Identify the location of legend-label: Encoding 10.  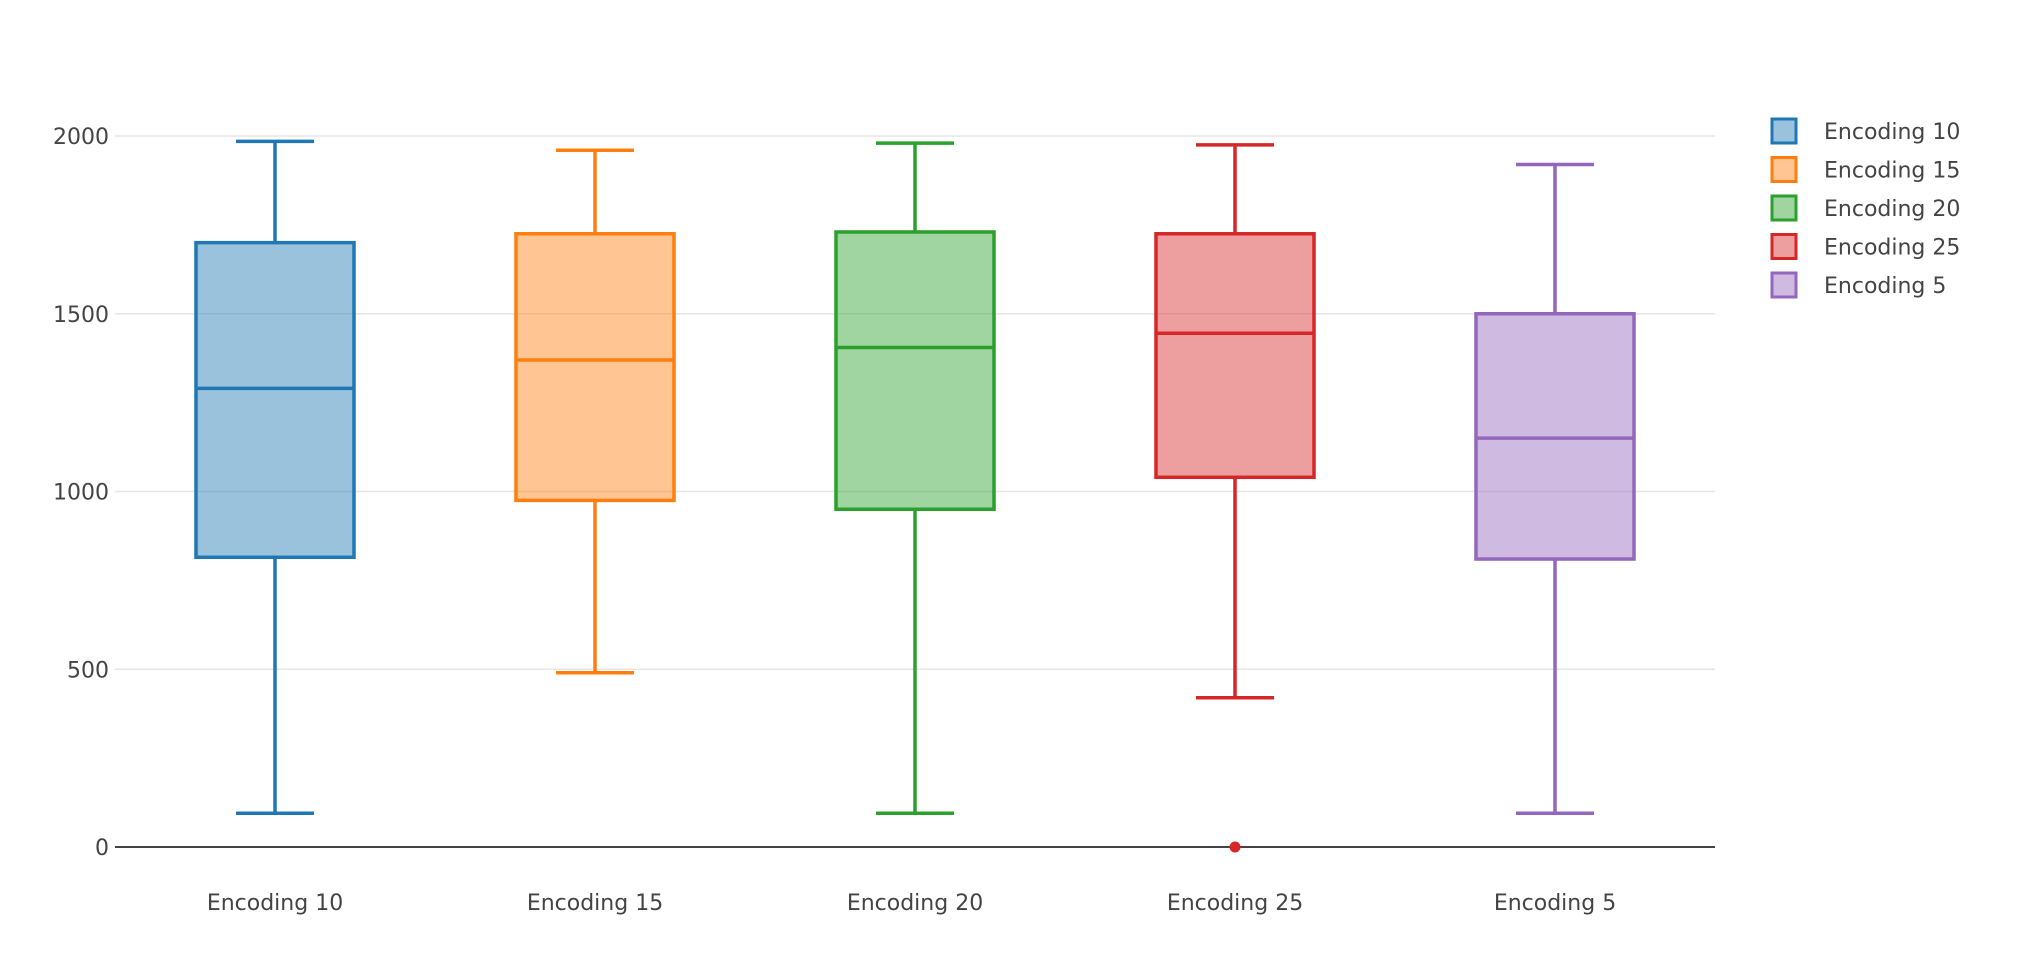
(1892, 132).